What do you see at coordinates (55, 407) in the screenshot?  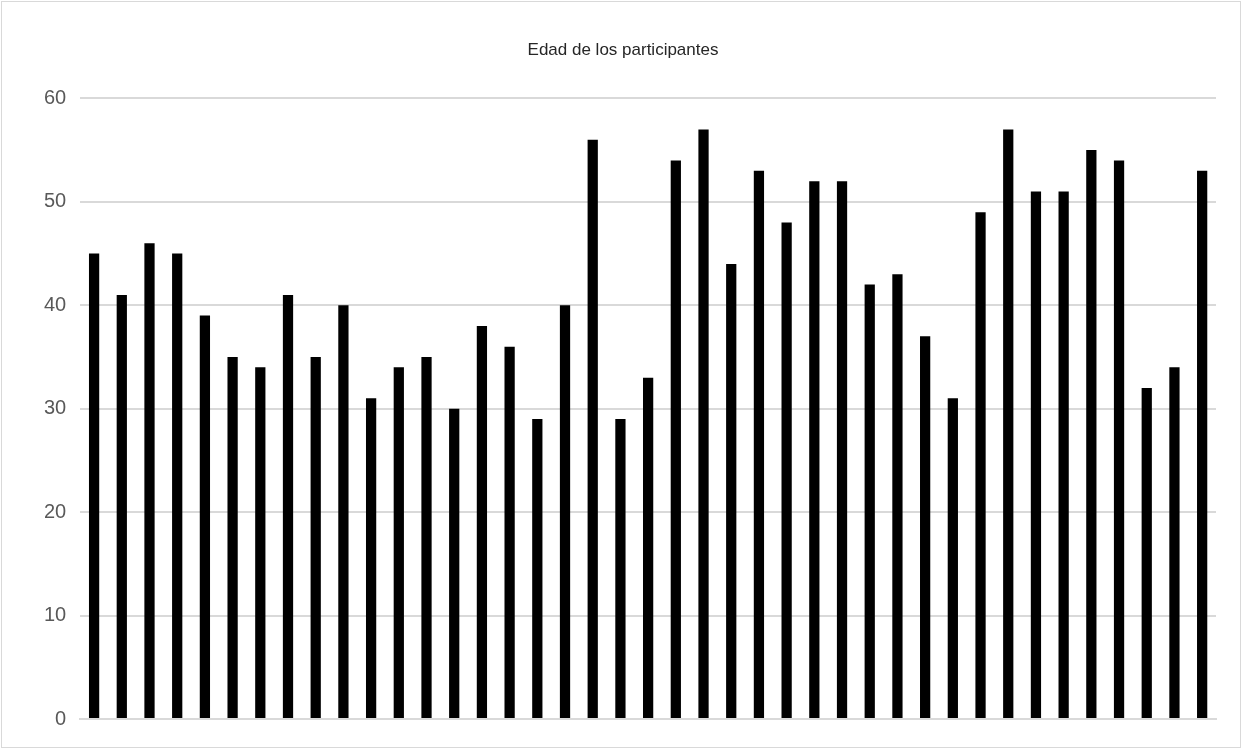 I see `y-tick-label: 30` at bounding box center [55, 407].